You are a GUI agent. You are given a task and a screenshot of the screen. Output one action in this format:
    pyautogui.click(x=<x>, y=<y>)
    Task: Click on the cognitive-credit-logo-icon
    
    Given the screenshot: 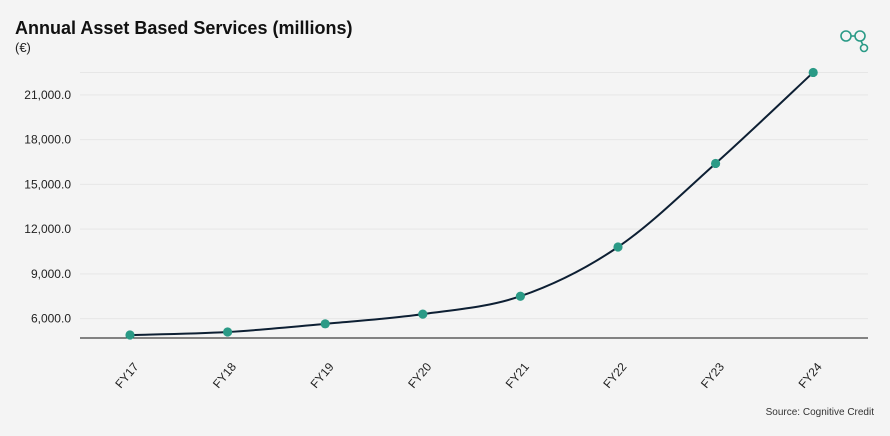 What is the action you would take?
    pyautogui.click(x=854, y=41)
    